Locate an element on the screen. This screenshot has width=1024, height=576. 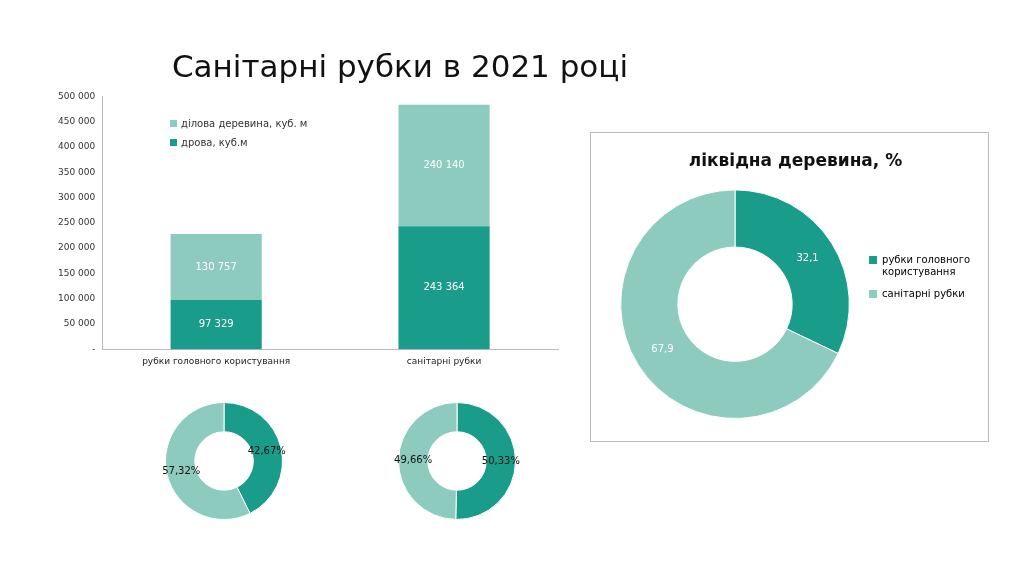
data-label: 240 140 is located at coordinates (444, 165).